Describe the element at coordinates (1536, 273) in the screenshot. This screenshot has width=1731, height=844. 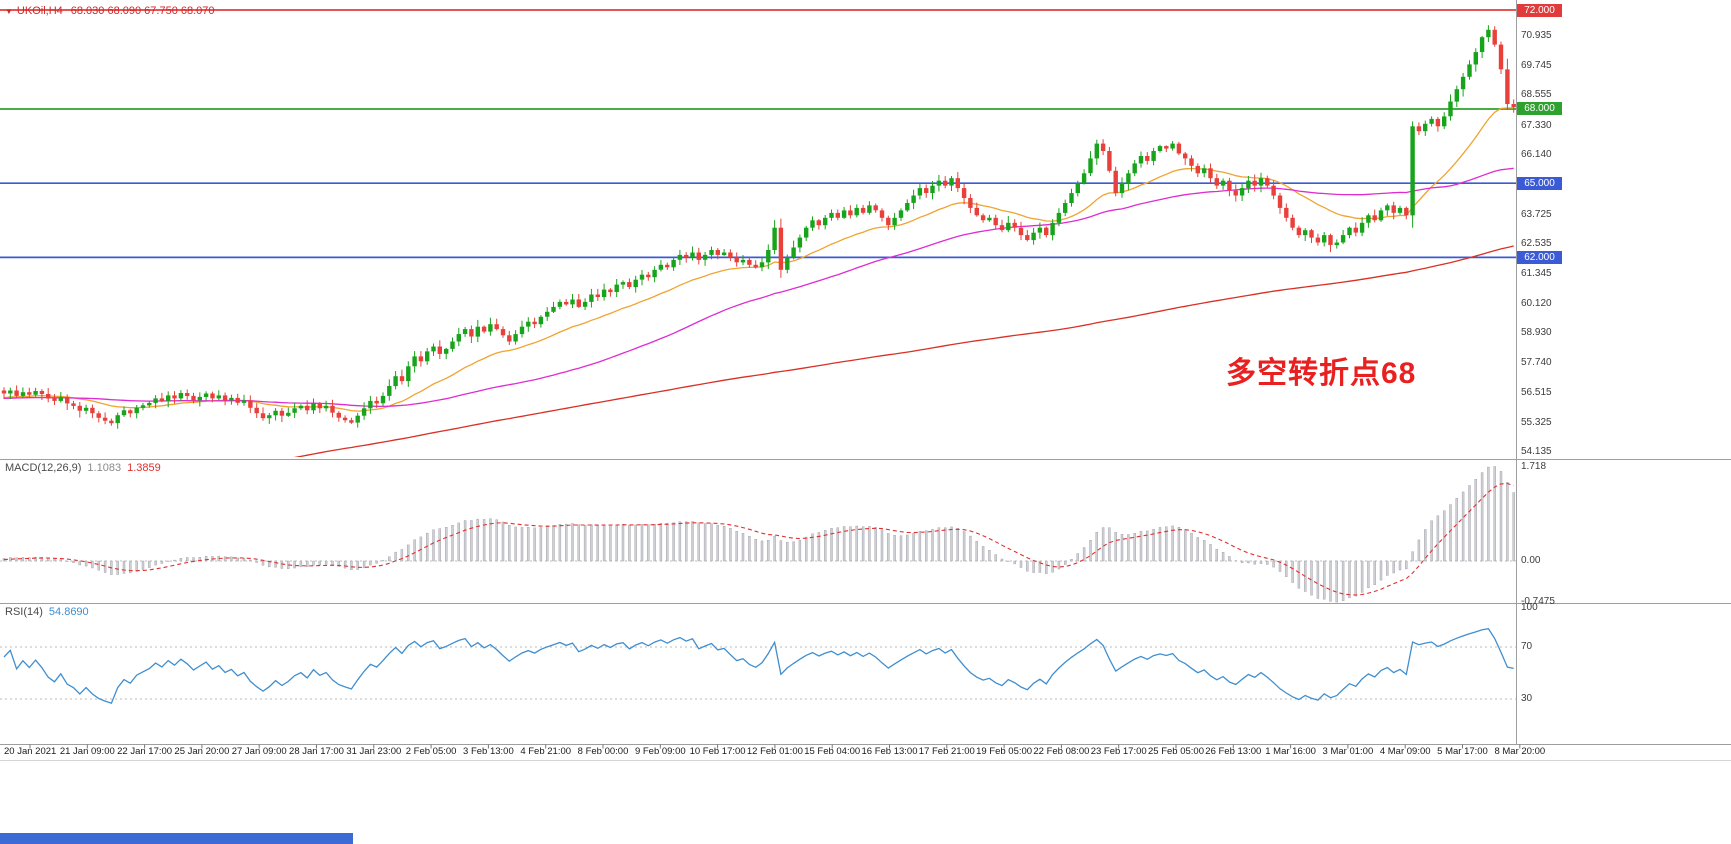
I see `price-axis-label: 61.345` at that location.